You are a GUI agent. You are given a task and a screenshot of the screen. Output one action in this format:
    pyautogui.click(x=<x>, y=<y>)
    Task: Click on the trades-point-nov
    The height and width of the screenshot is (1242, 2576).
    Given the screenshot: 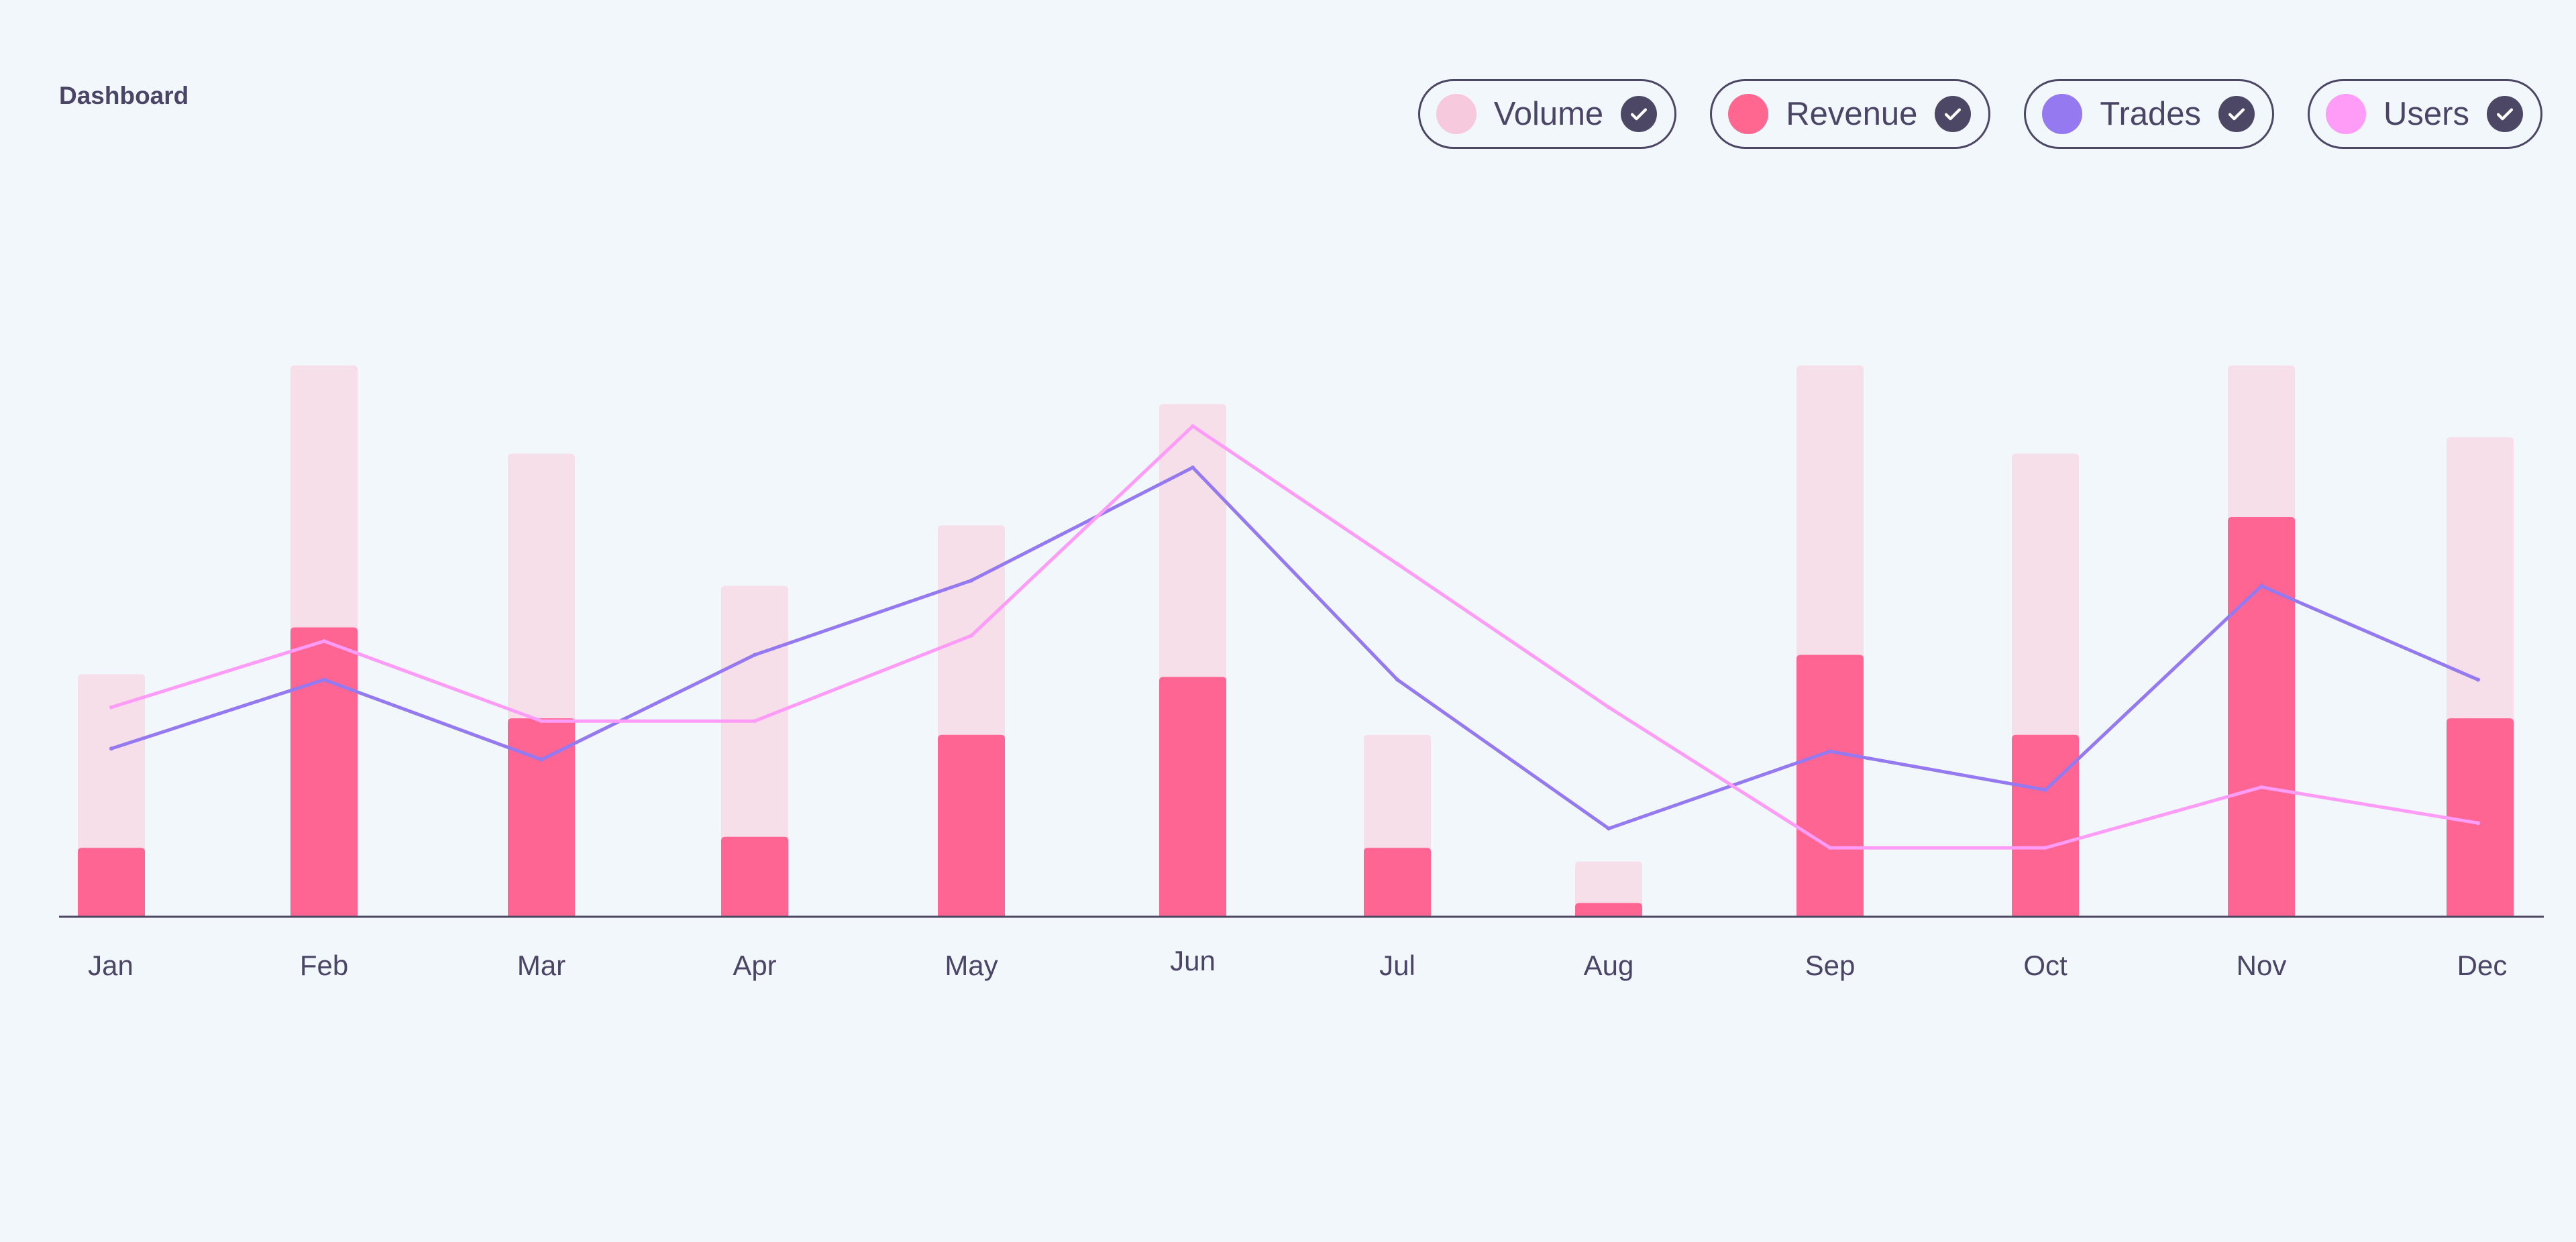 What is the action you would take?
    pyautogui.click(x=2261, y=585)
    